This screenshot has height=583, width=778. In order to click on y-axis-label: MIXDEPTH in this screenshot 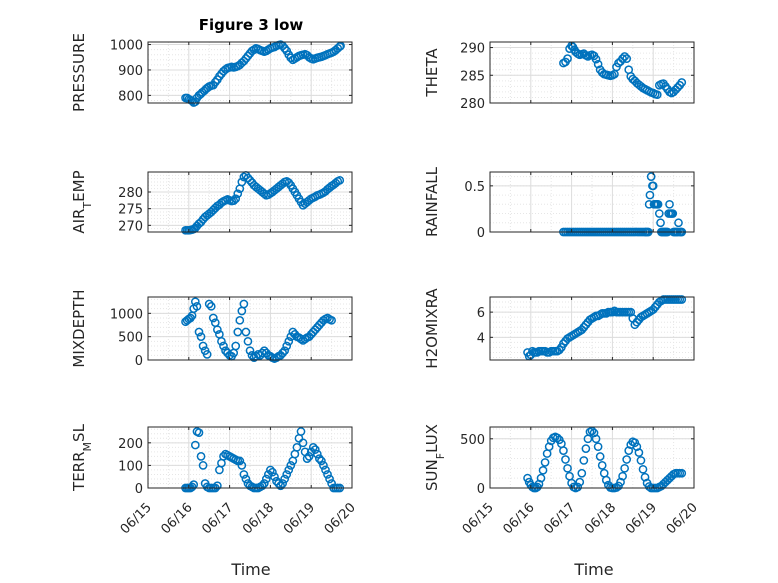, I will do `click(79, 328)`.